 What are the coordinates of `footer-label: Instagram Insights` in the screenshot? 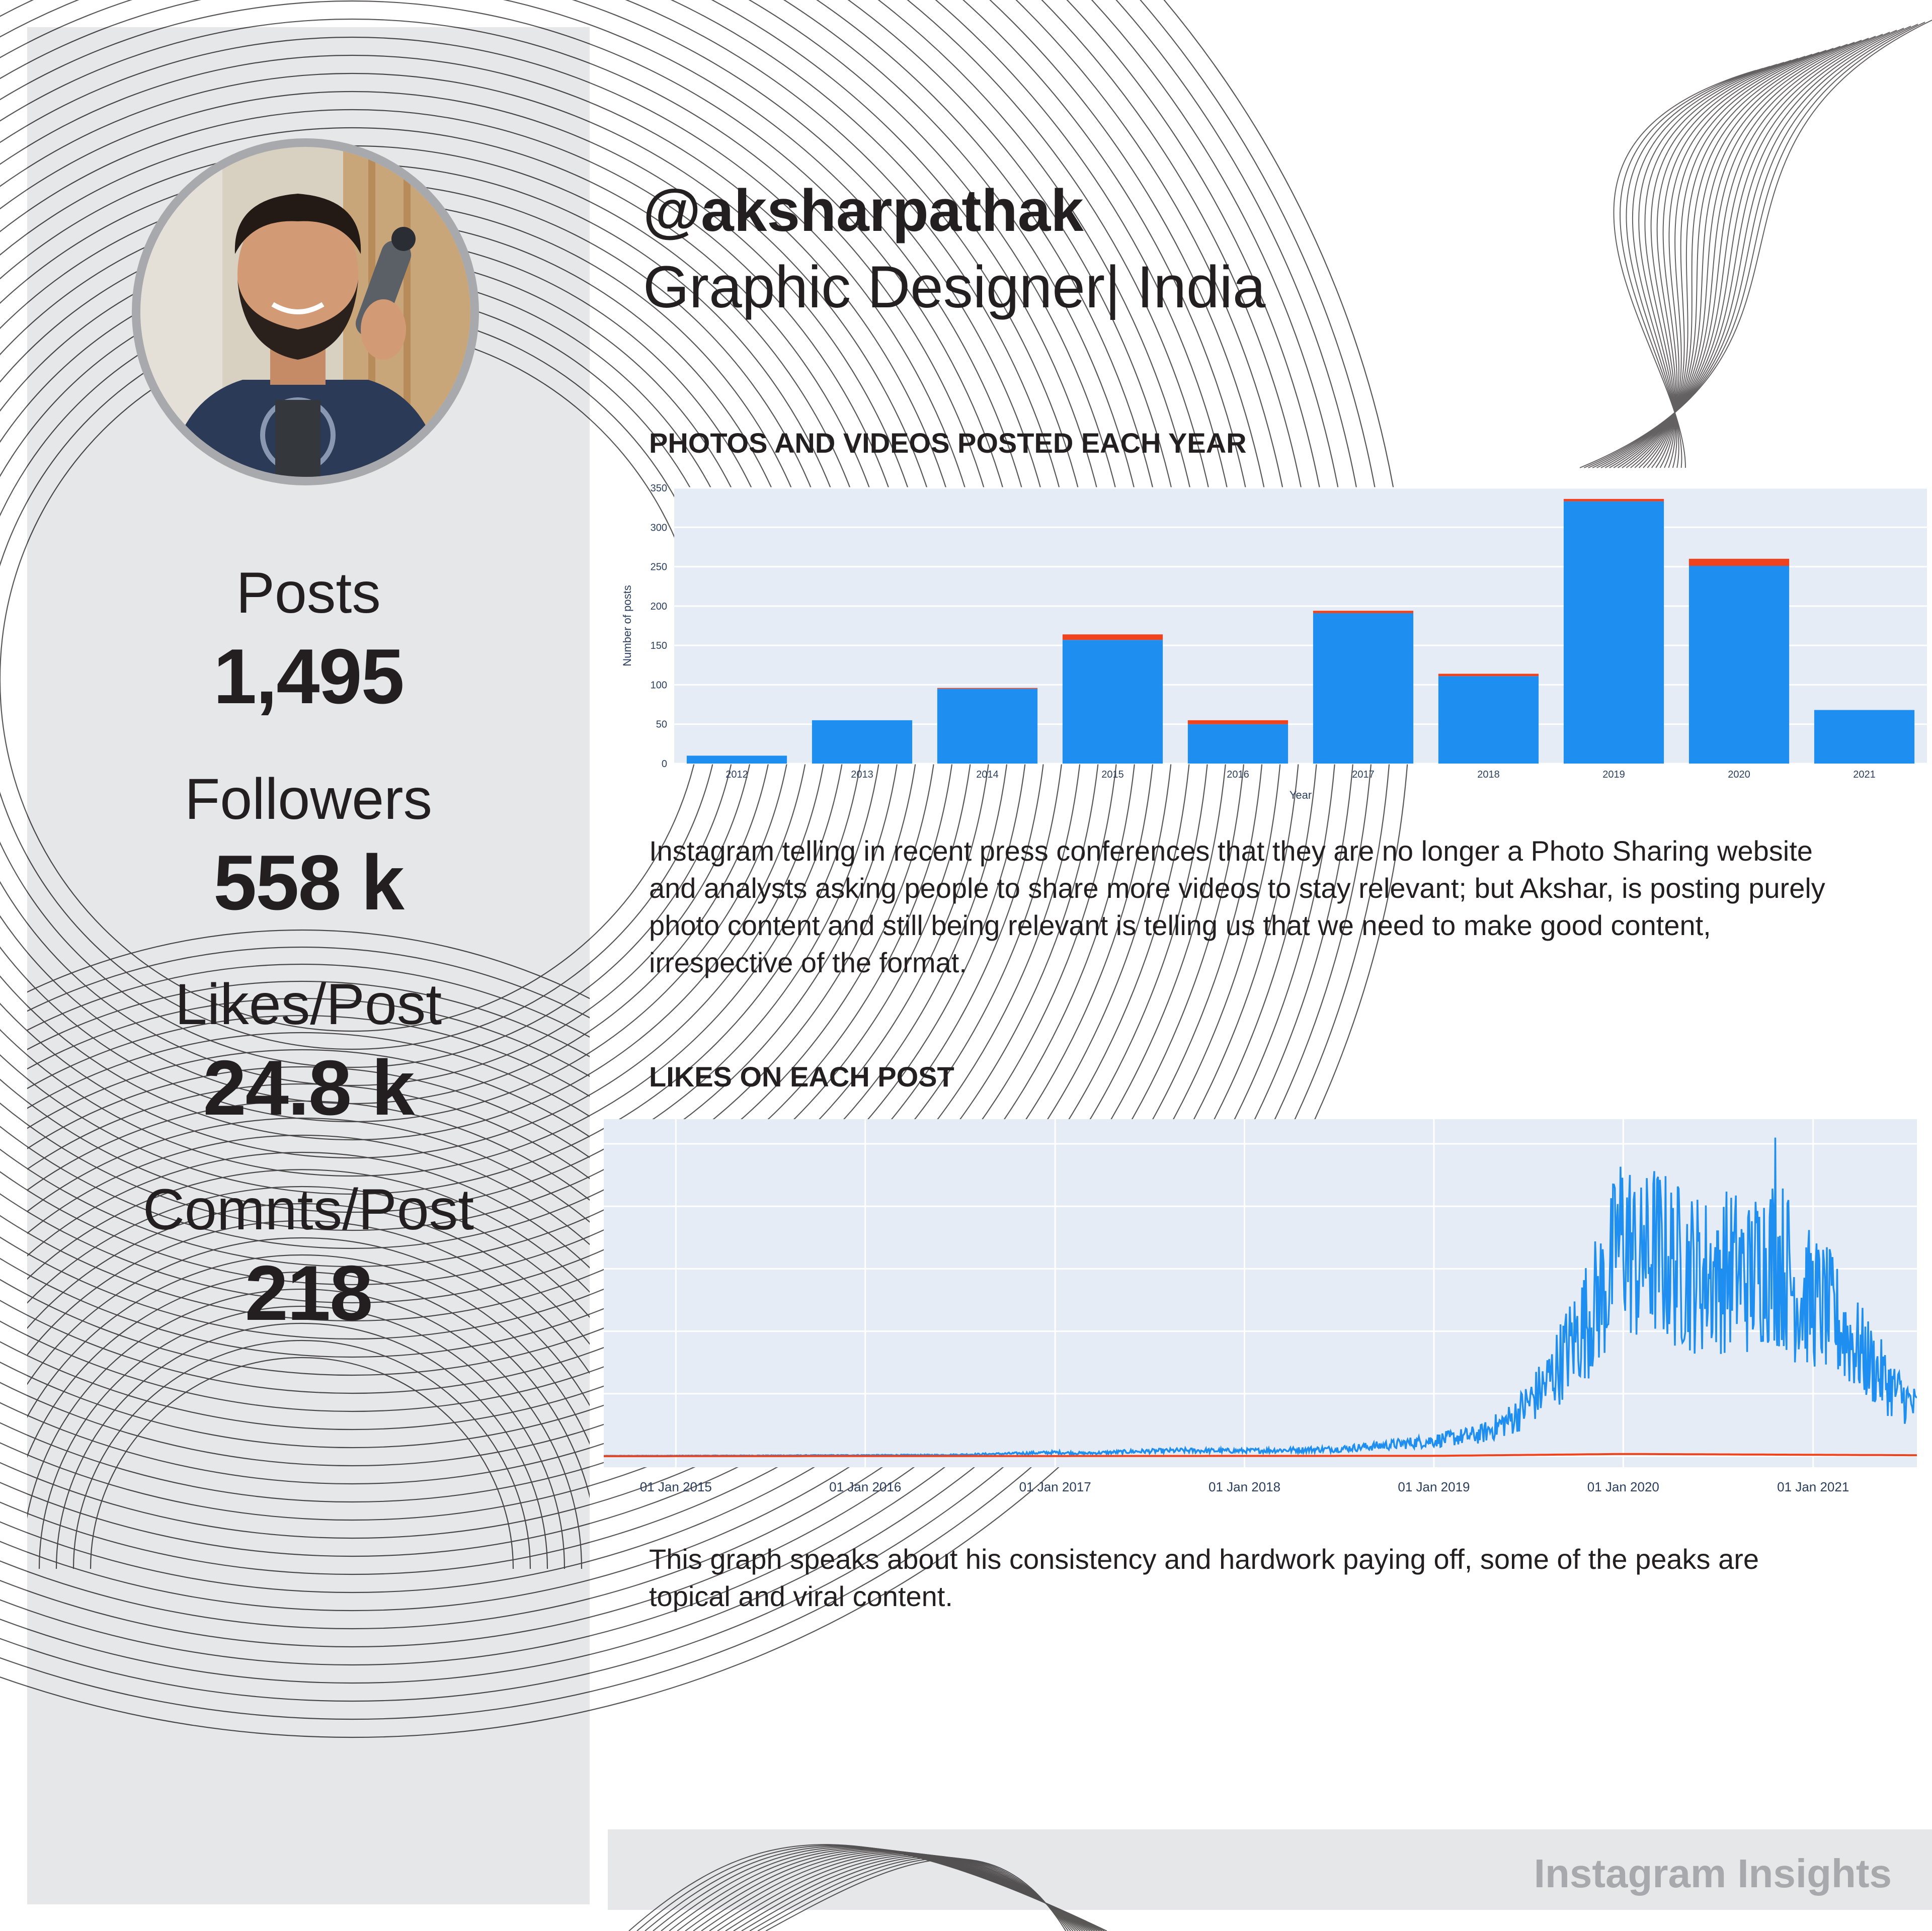 It's located at (1713, 1874).